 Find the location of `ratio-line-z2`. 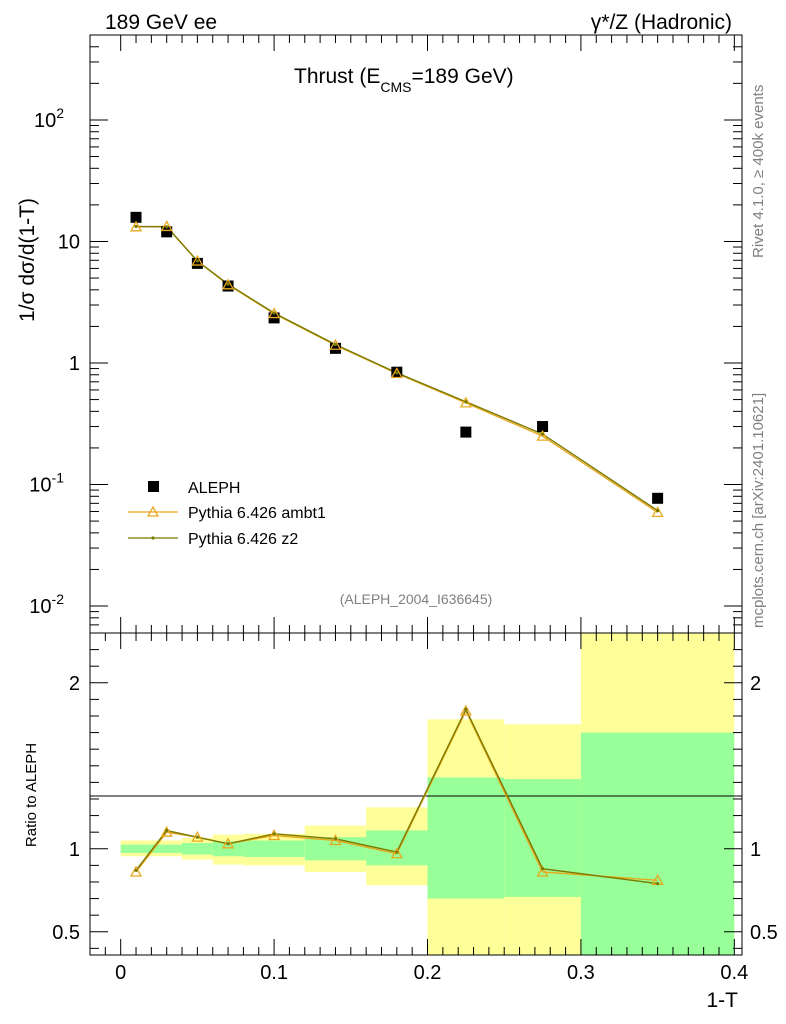

ratio-line-z2 is located at coordinates (396, 796).